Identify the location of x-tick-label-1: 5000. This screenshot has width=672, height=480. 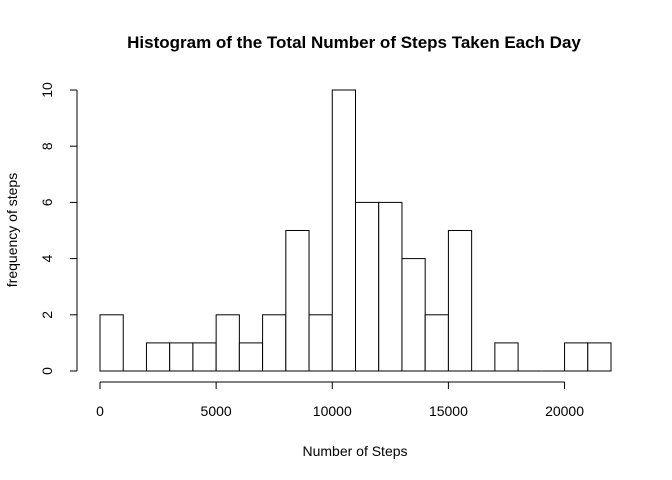
(216, 411).